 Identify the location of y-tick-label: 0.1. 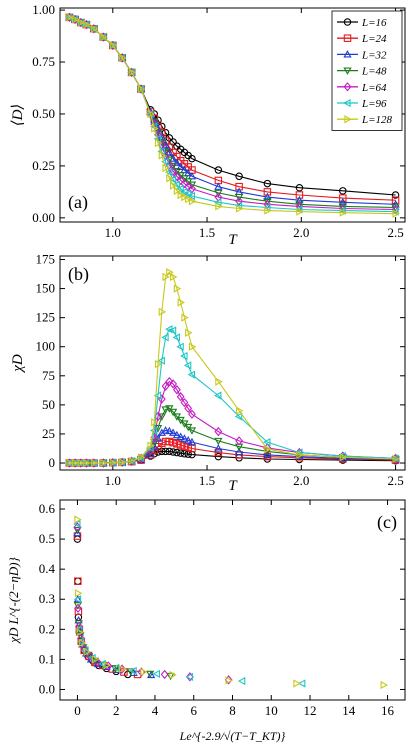
(47, 658).